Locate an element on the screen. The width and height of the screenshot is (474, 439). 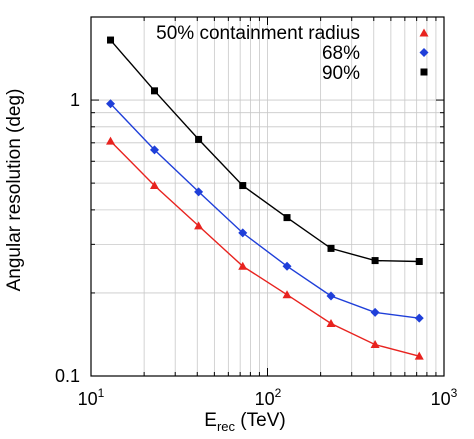
x-axis-title-unit: (TeV) is located at coordinates (260, 420).